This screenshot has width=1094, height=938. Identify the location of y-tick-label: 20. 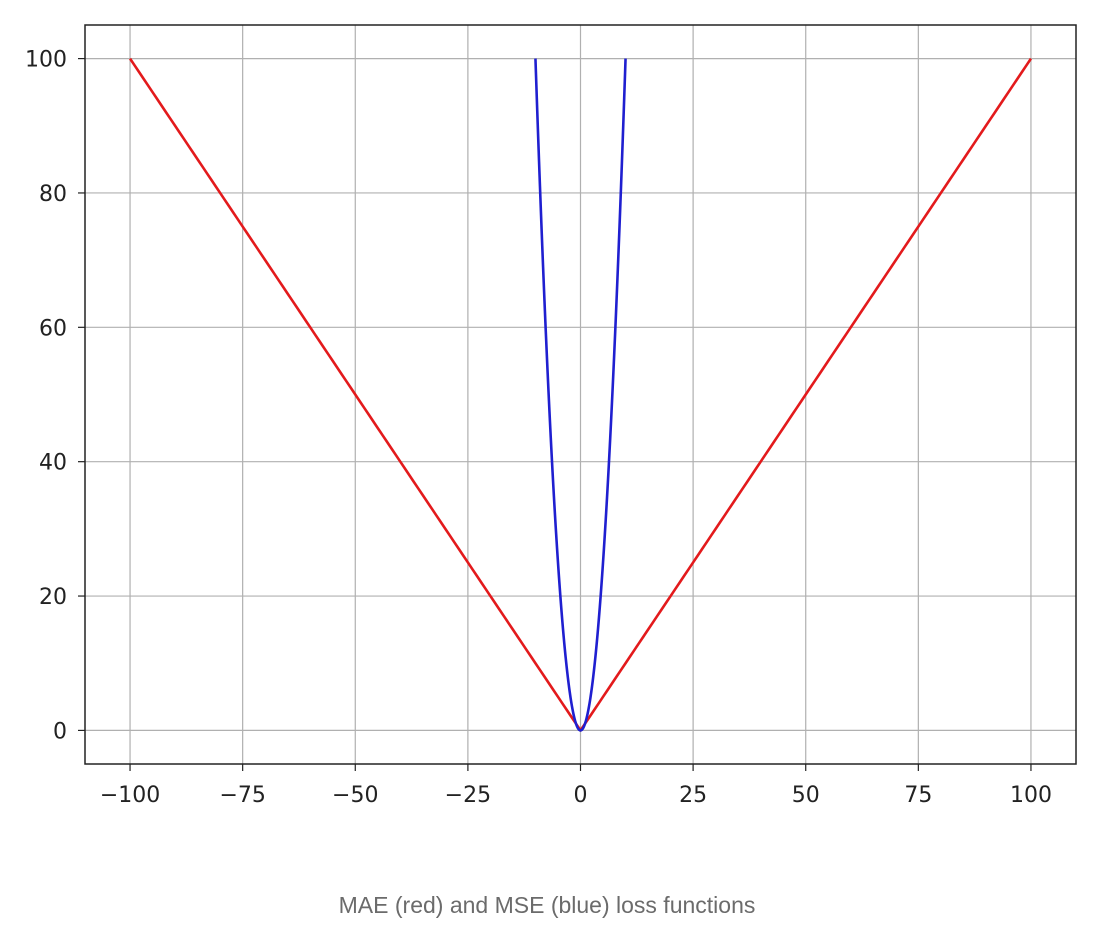
(53, 597).